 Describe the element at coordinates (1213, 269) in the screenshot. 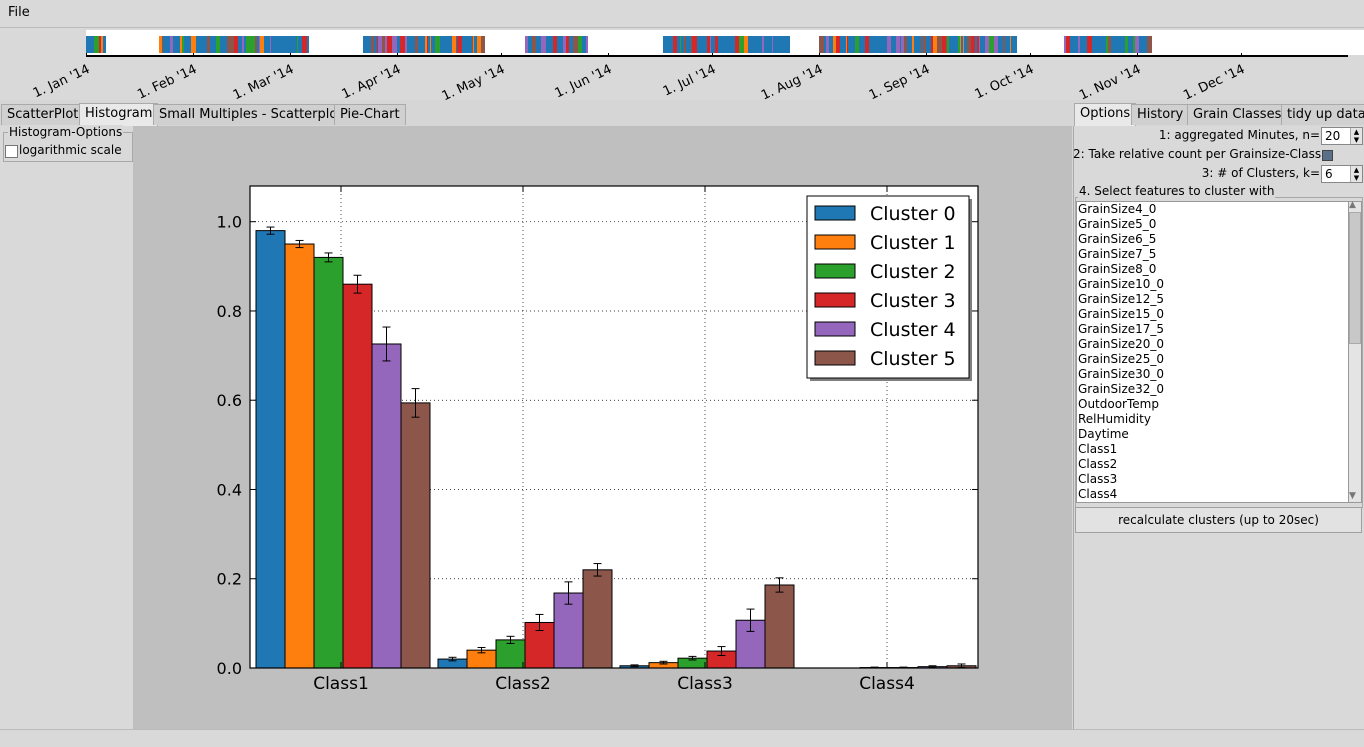

I see `feature-list-item: GrainSize8_0` at that location.